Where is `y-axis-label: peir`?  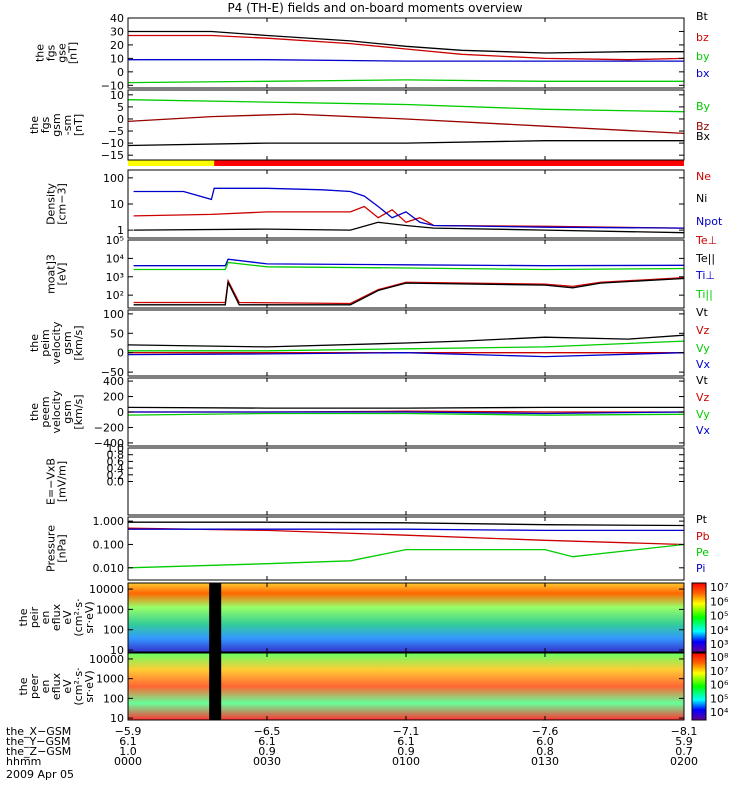 y-axis-label: peir is located at coordinates (34, 617).